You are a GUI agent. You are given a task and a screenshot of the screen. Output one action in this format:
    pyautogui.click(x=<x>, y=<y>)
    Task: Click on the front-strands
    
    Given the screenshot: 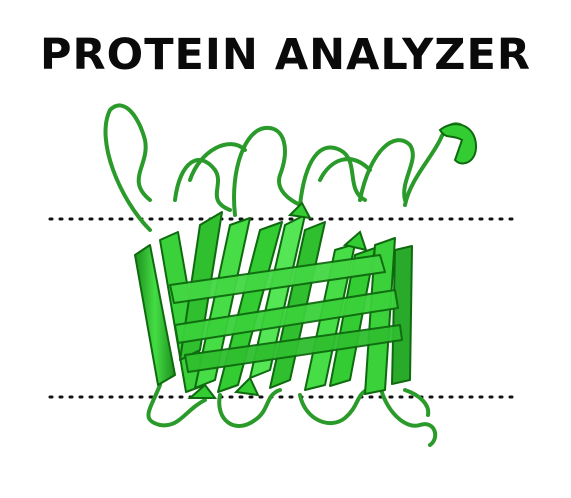 What is the action you would take?
    pyautogui.click(x=286, y=313)
    